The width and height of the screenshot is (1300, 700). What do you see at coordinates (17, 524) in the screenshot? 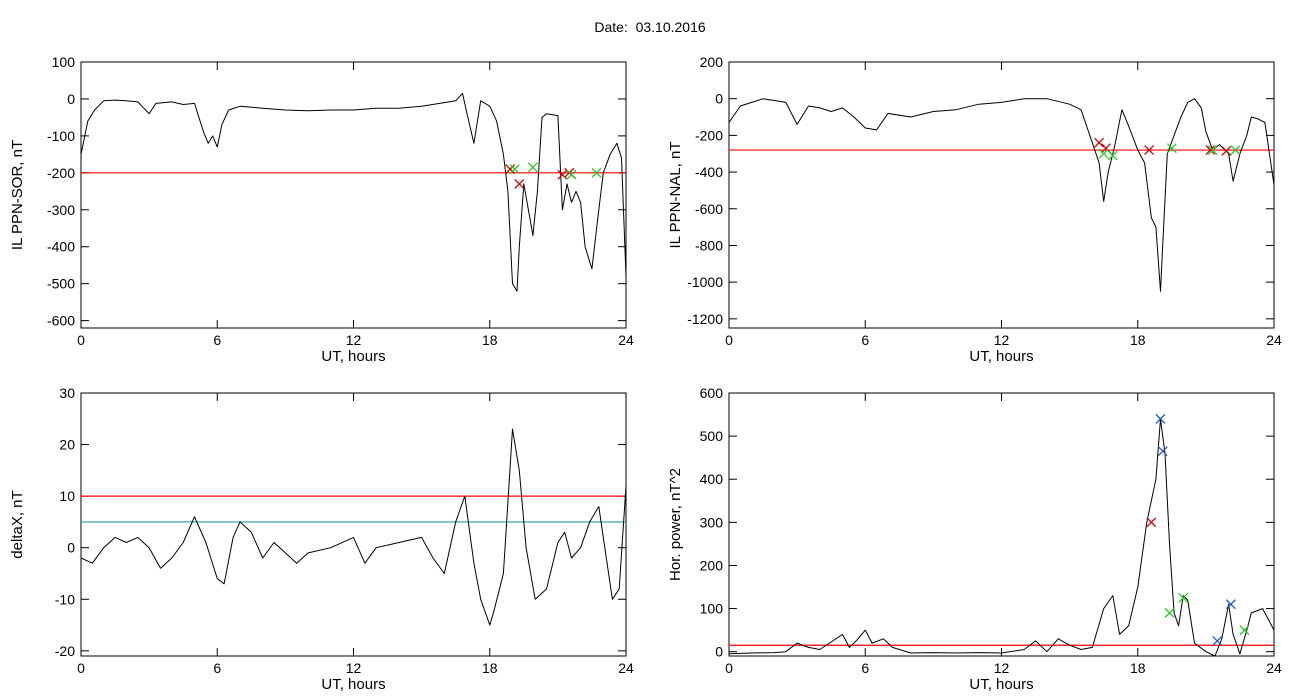
I see `panel-3-ylabel: deltaX, nT` at bounding box center [17, 524].